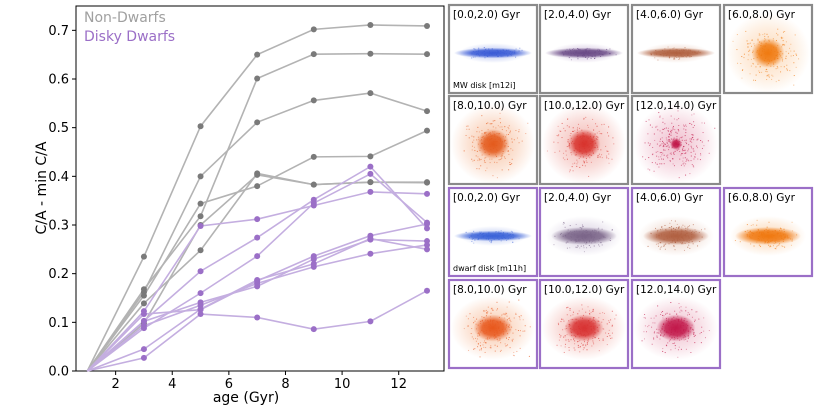 Image resolution: width=830 pixels, height=415 pixels. Describe the element at coordinates (172, 384) in the screenshot. I see `x-tick-label: 4` at that location.